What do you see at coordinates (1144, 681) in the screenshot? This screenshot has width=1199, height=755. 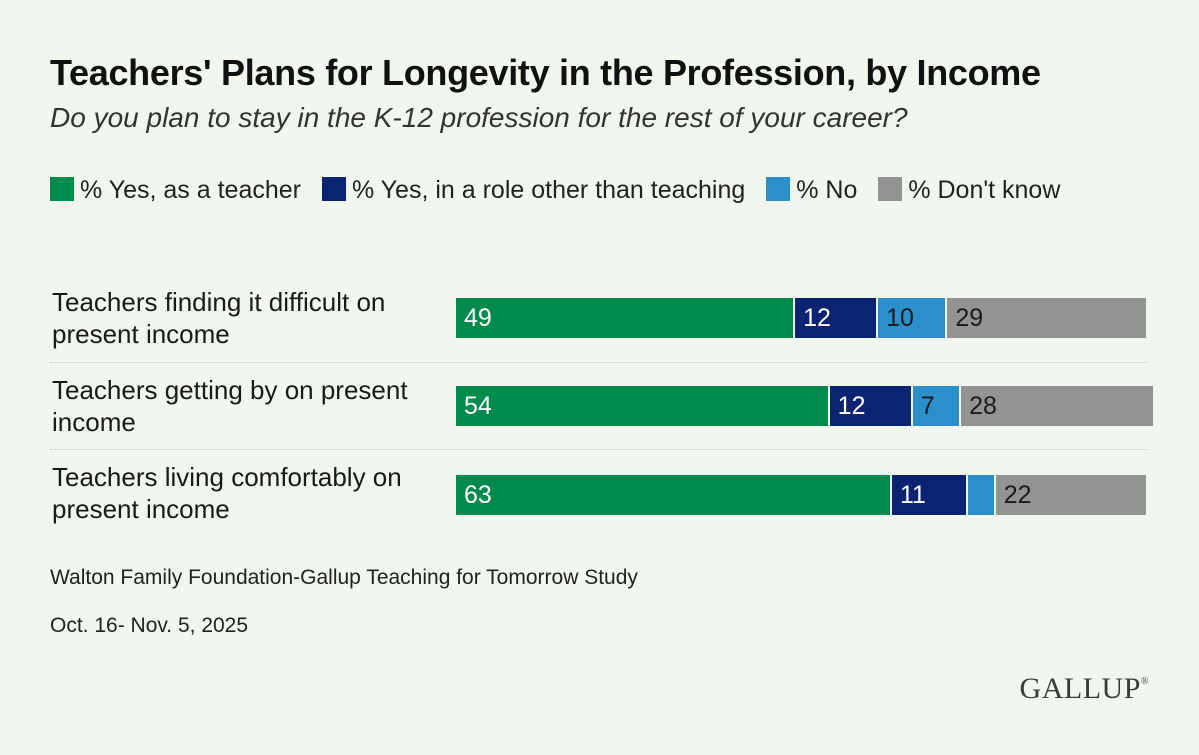 I see `logo-registered-mark: ®` at bounding box center [1144, 681].